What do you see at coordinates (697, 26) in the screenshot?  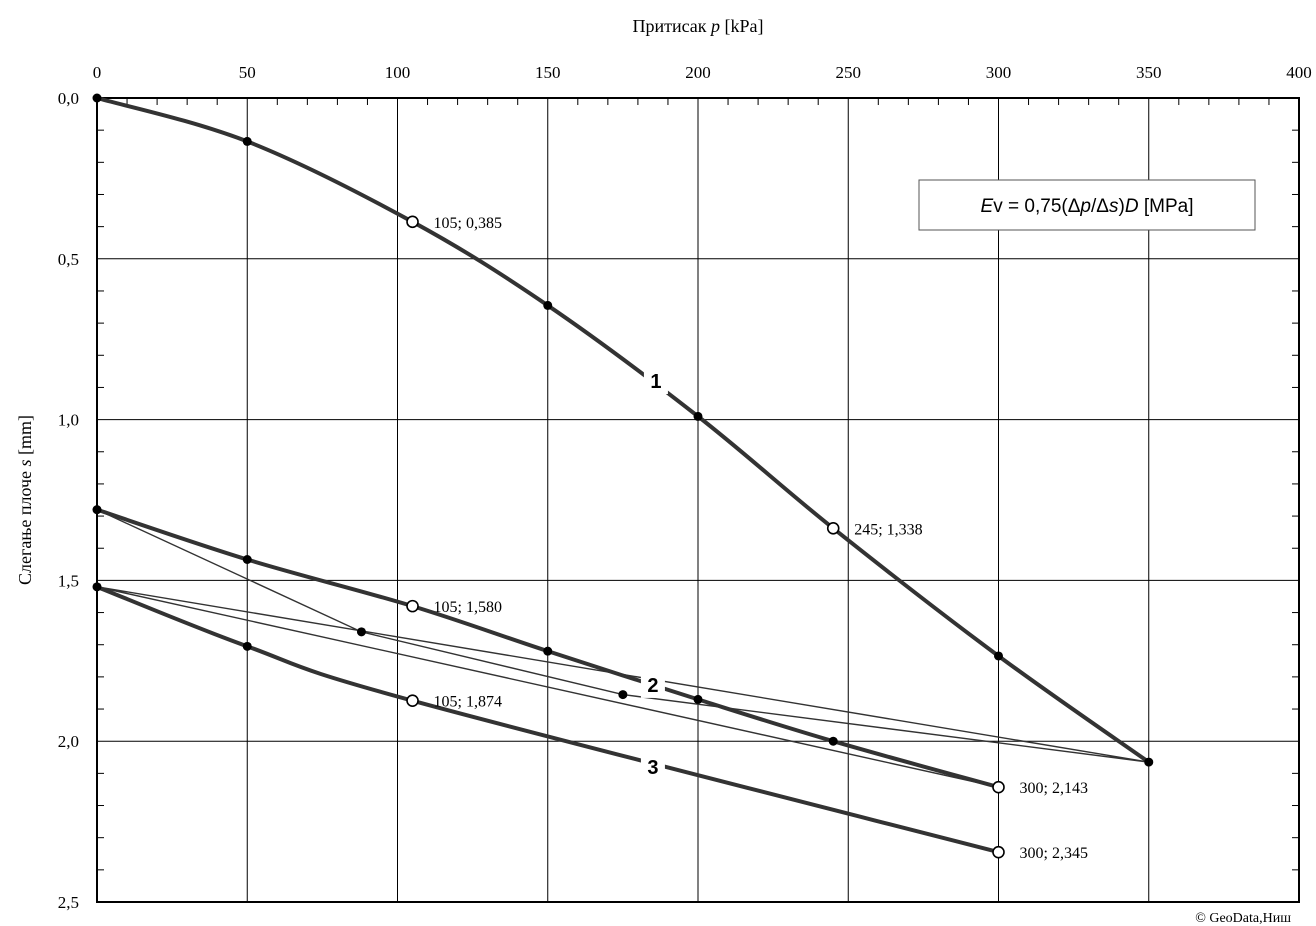 I see `x-axis-title: Притисак p [kPa]` at bounding box center [697, 26].